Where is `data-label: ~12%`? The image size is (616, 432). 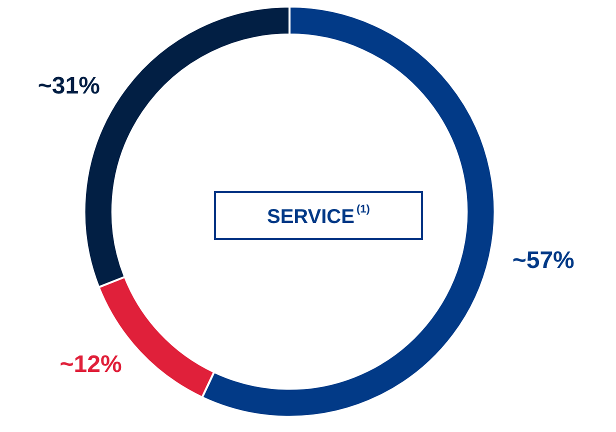 data-label: ~12% is located at coordinates (91, 364).